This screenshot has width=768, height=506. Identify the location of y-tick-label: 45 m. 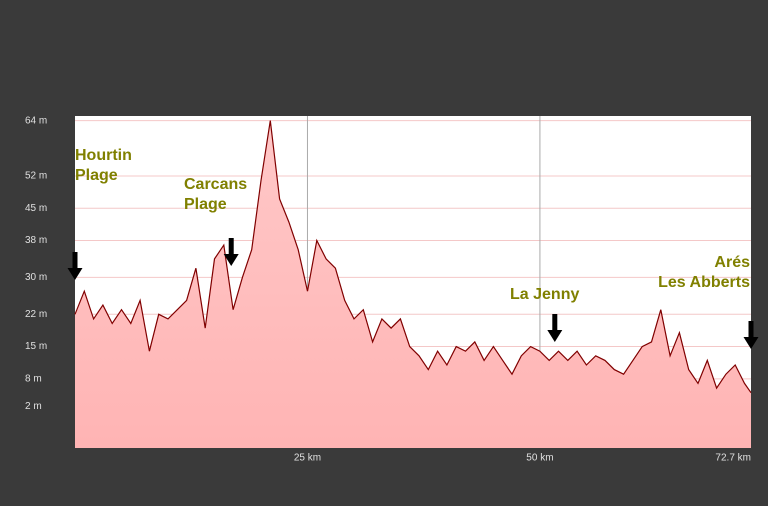
(36, 208).